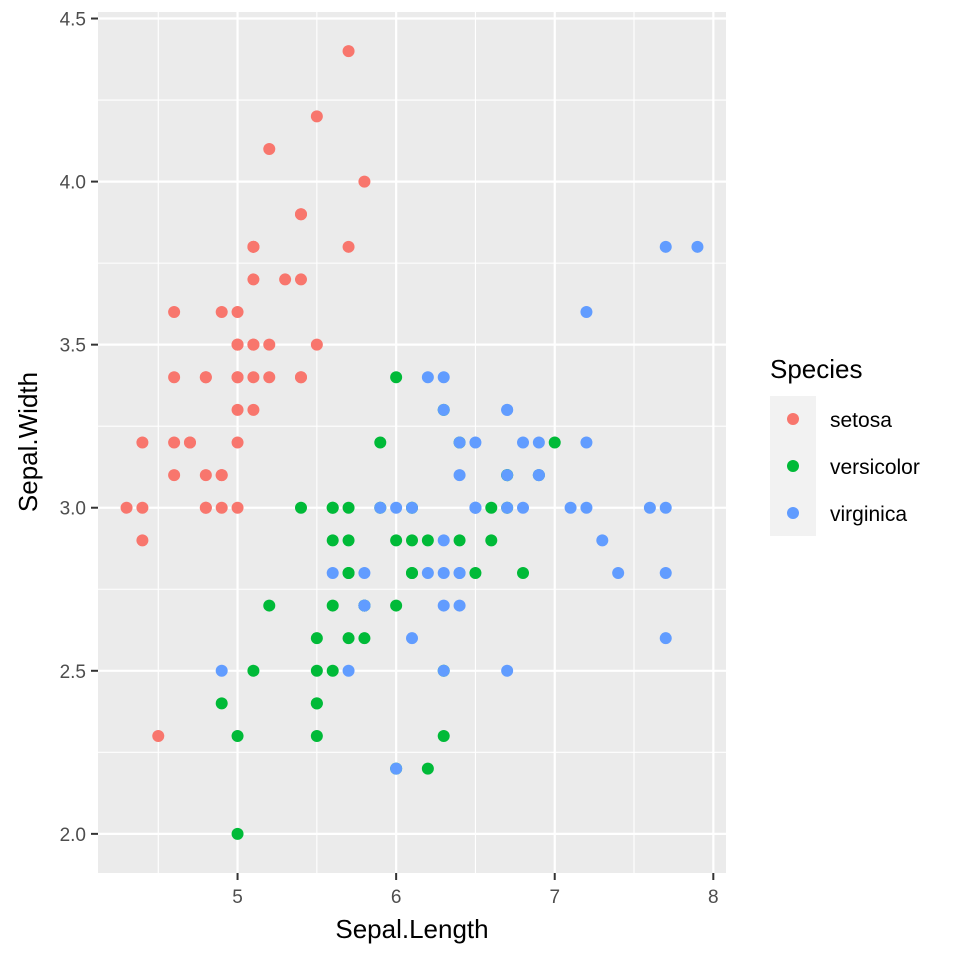 This screenshot has width=960, height=960. What do you see at coordinates (73, 509) in the screenshot?
I see `y-tick-label: 3.0` at bounding box center [73, 509].